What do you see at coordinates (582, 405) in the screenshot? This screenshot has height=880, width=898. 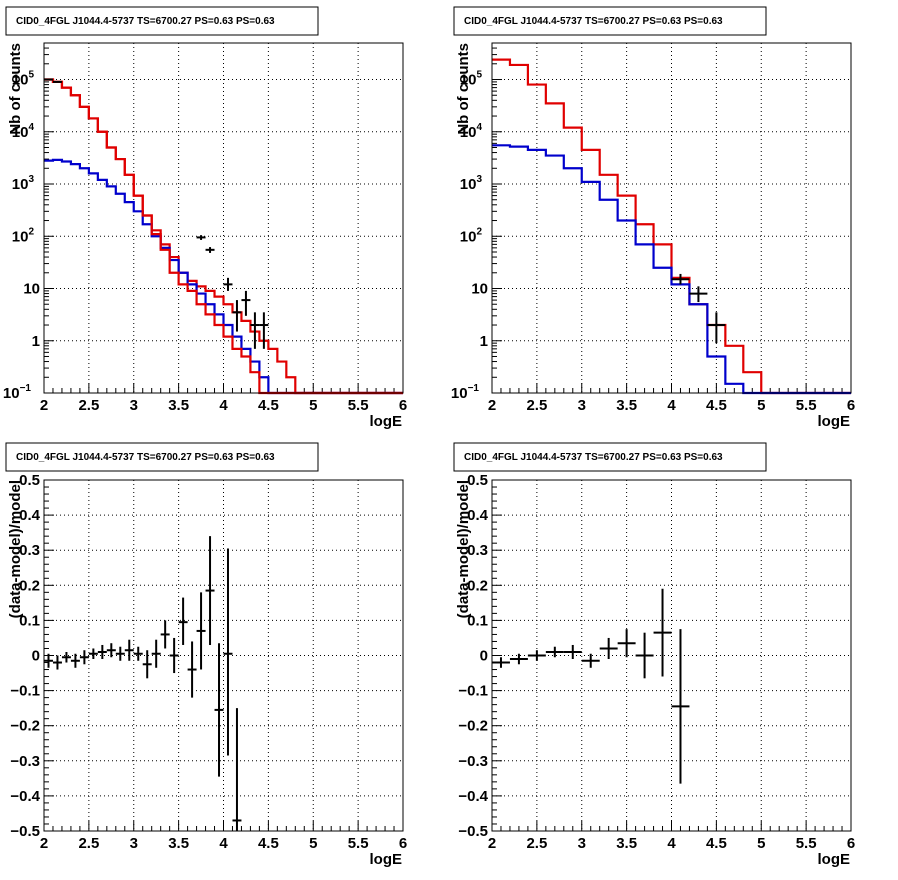 I see `x-tick-label: 3` at bounding box center [582, 405].